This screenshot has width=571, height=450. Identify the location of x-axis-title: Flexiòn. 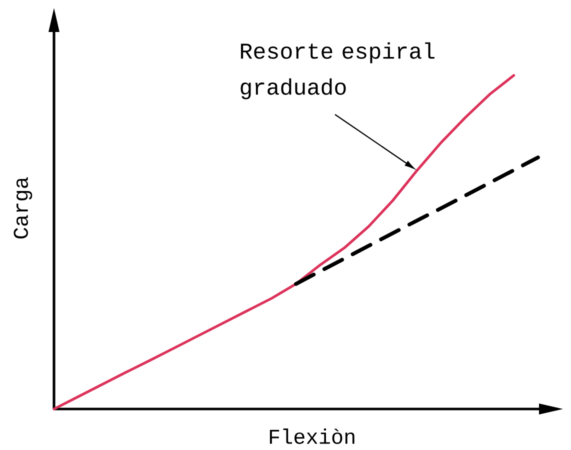
(312, 436).